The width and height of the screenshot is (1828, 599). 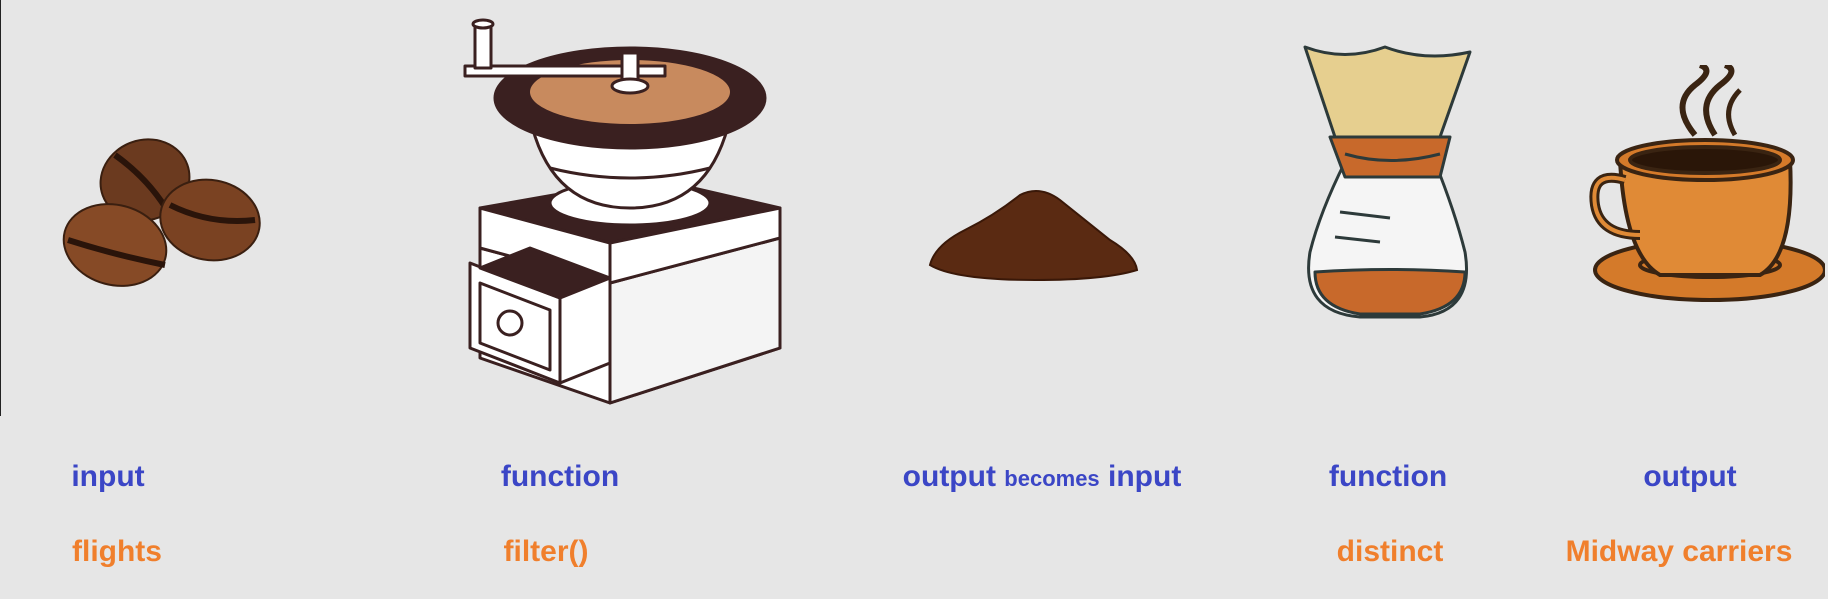 What do you see at coordinates (1033, 236) in the screenshot?
I see `ground-coffee-icon` at bounding box center [1033, 236].